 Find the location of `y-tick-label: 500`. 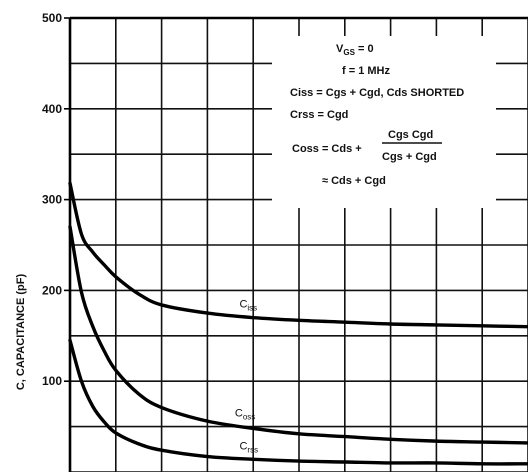

y-tick-label: 500 is located at coordinates (52, 18).